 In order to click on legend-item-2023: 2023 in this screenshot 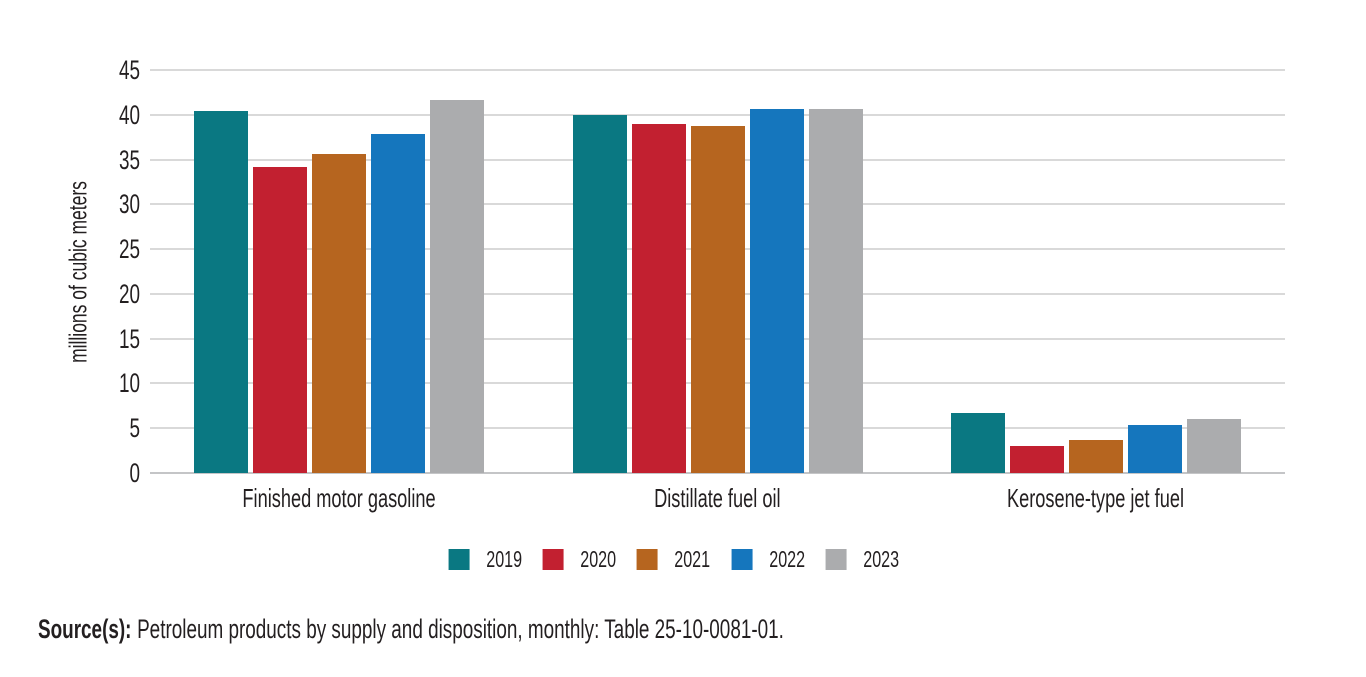, I will do `click(862, 559)`.